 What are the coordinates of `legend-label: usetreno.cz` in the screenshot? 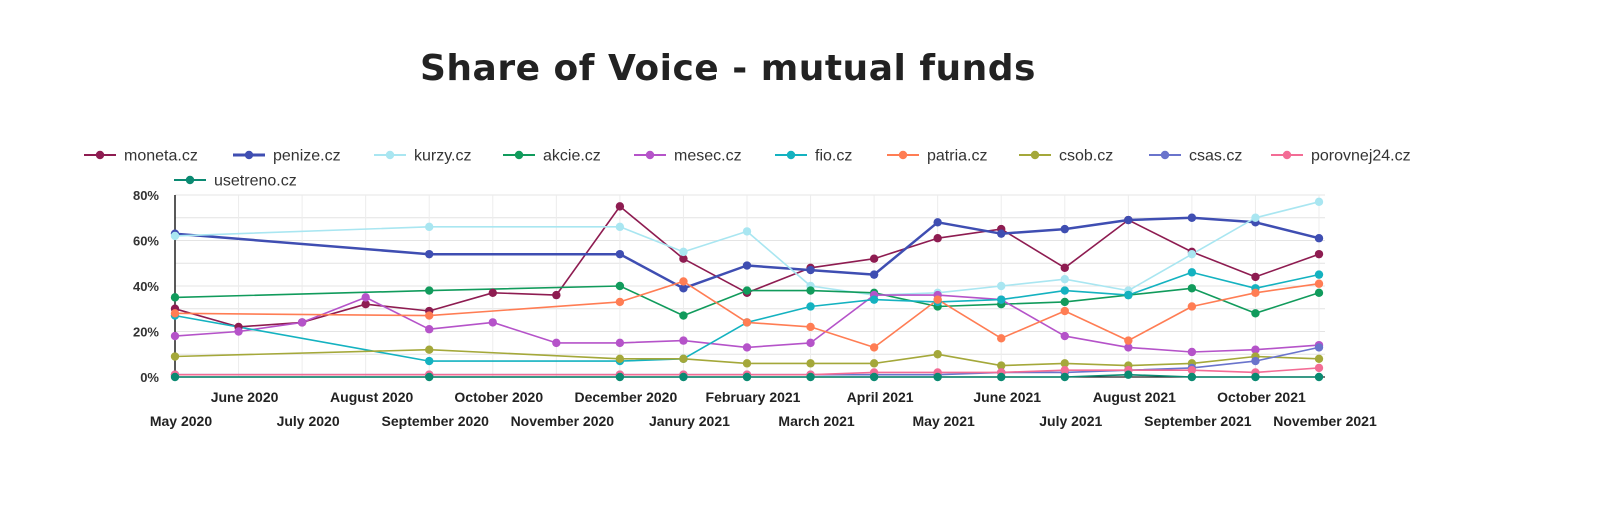 It's located at (255, 181).